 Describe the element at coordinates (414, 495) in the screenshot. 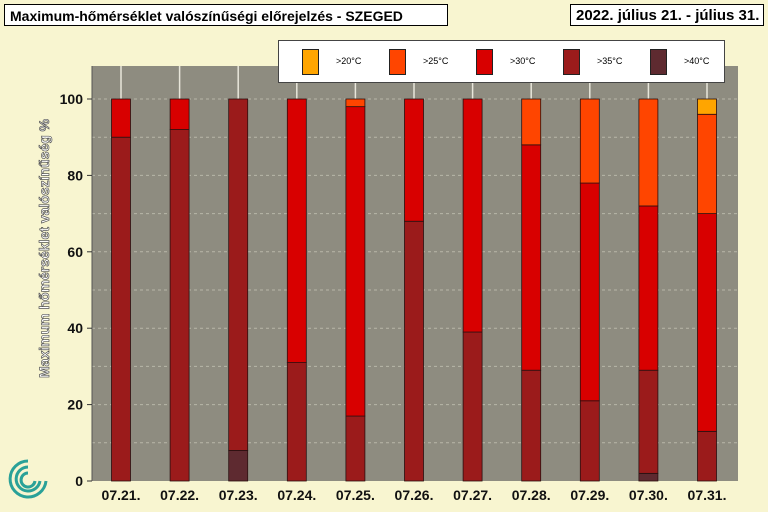

I see `x-tick-label: 07.26.` at that location.